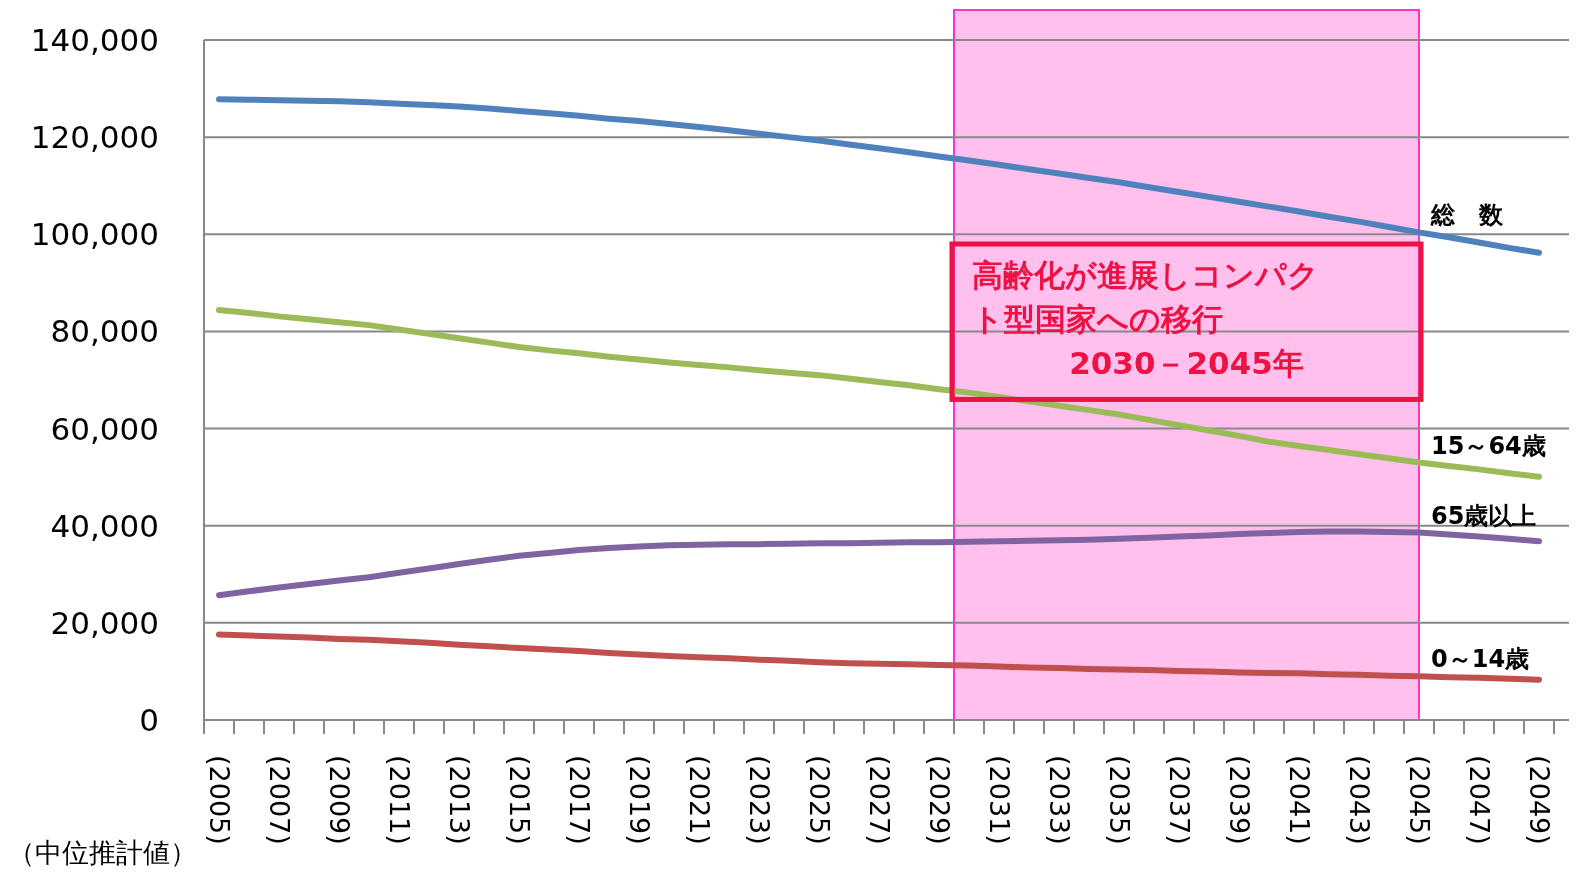 The image size is (1579, 884). Describe the element at coordinates (1059, 800) in the screenshot. I see `x-tick-label: (2033)` at that location.